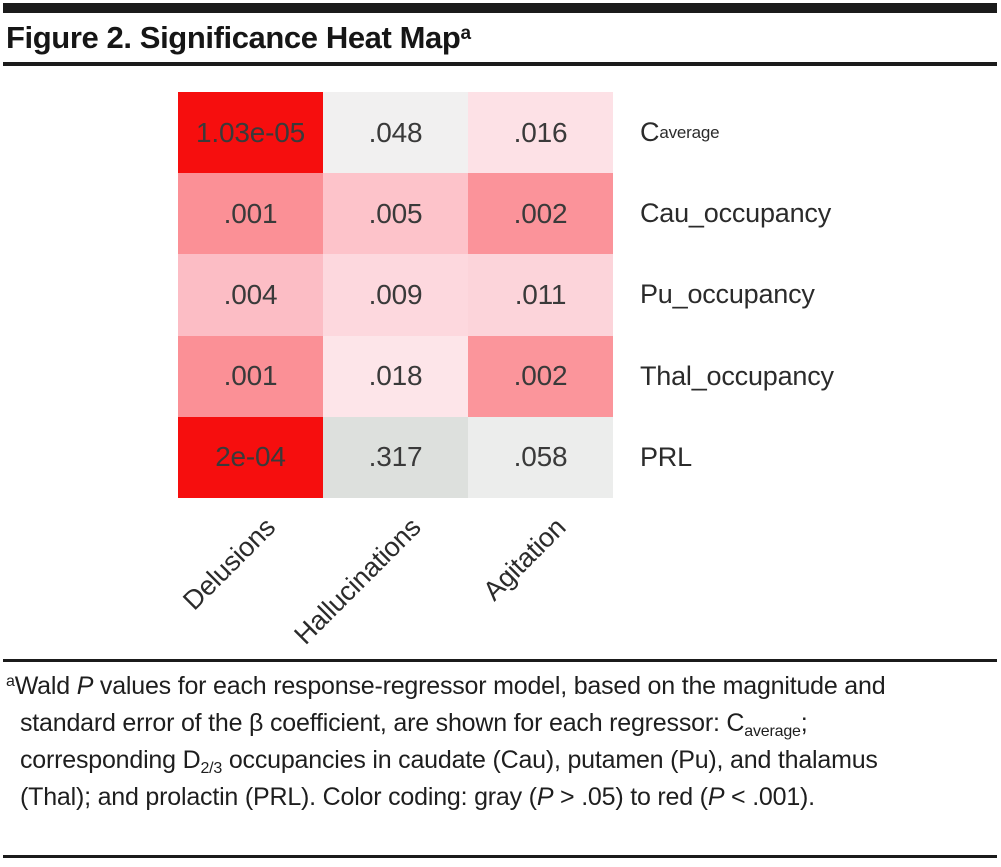  Describe the element at coordinates (45, 686) in the screenshot. I see `footnote-text-segment: Wald` at that location.